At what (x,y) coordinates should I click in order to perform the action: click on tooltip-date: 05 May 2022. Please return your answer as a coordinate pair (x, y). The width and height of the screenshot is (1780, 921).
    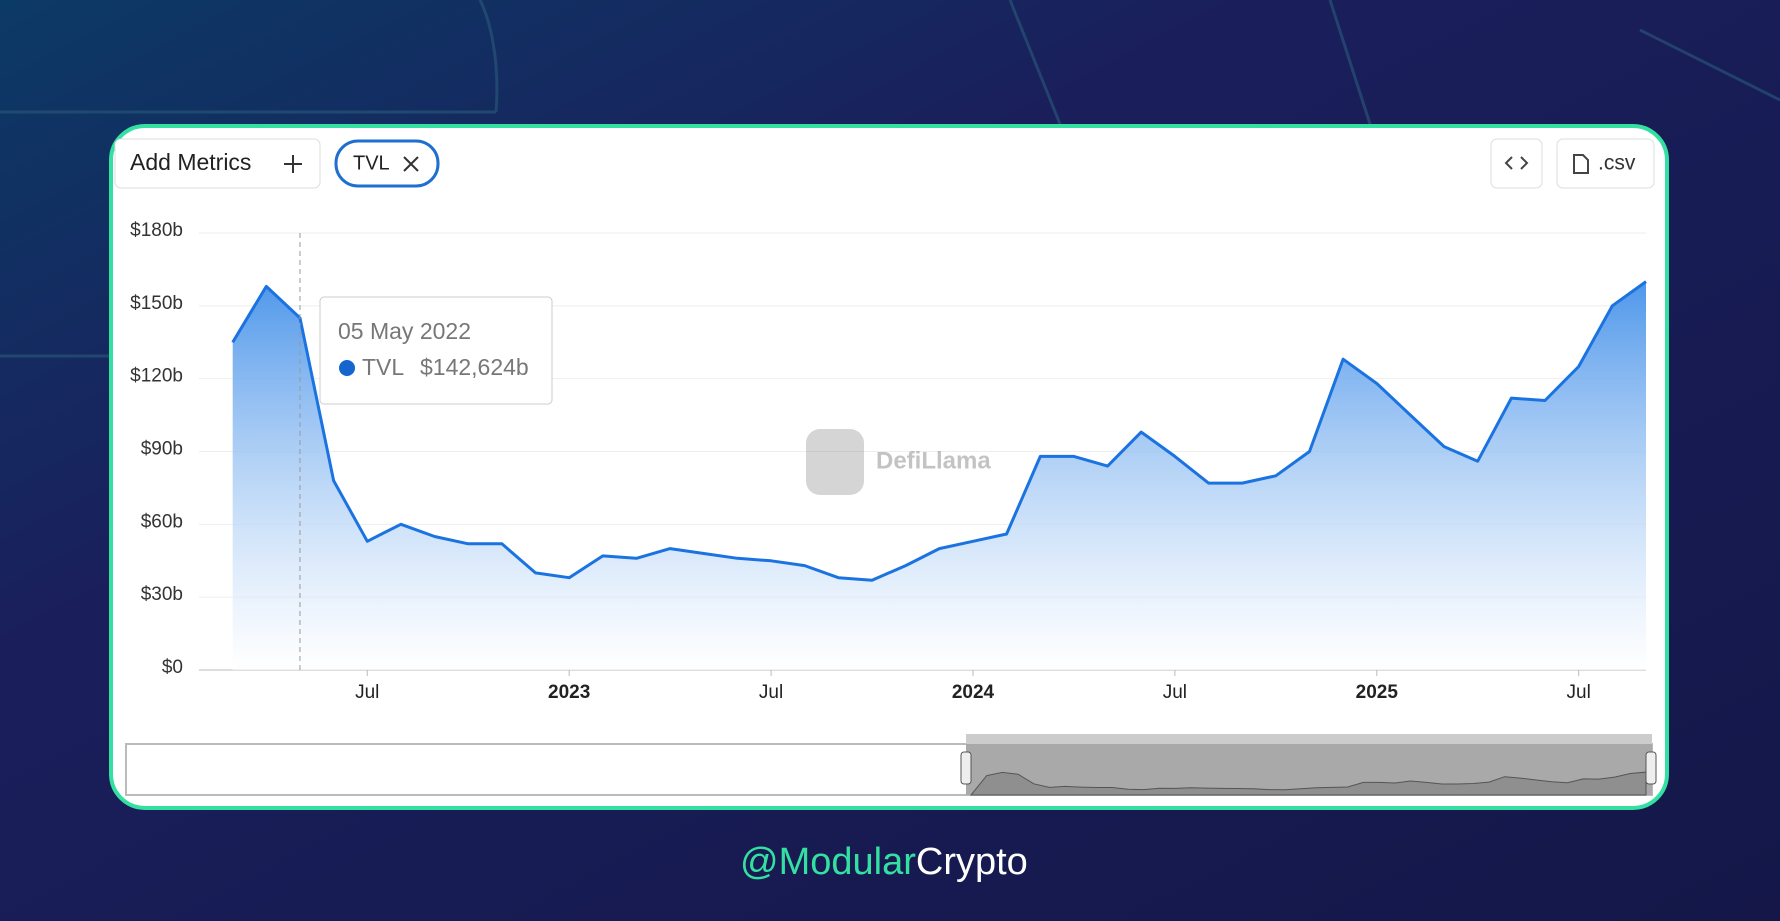
    Looking at the image, I should click on (404, 331).